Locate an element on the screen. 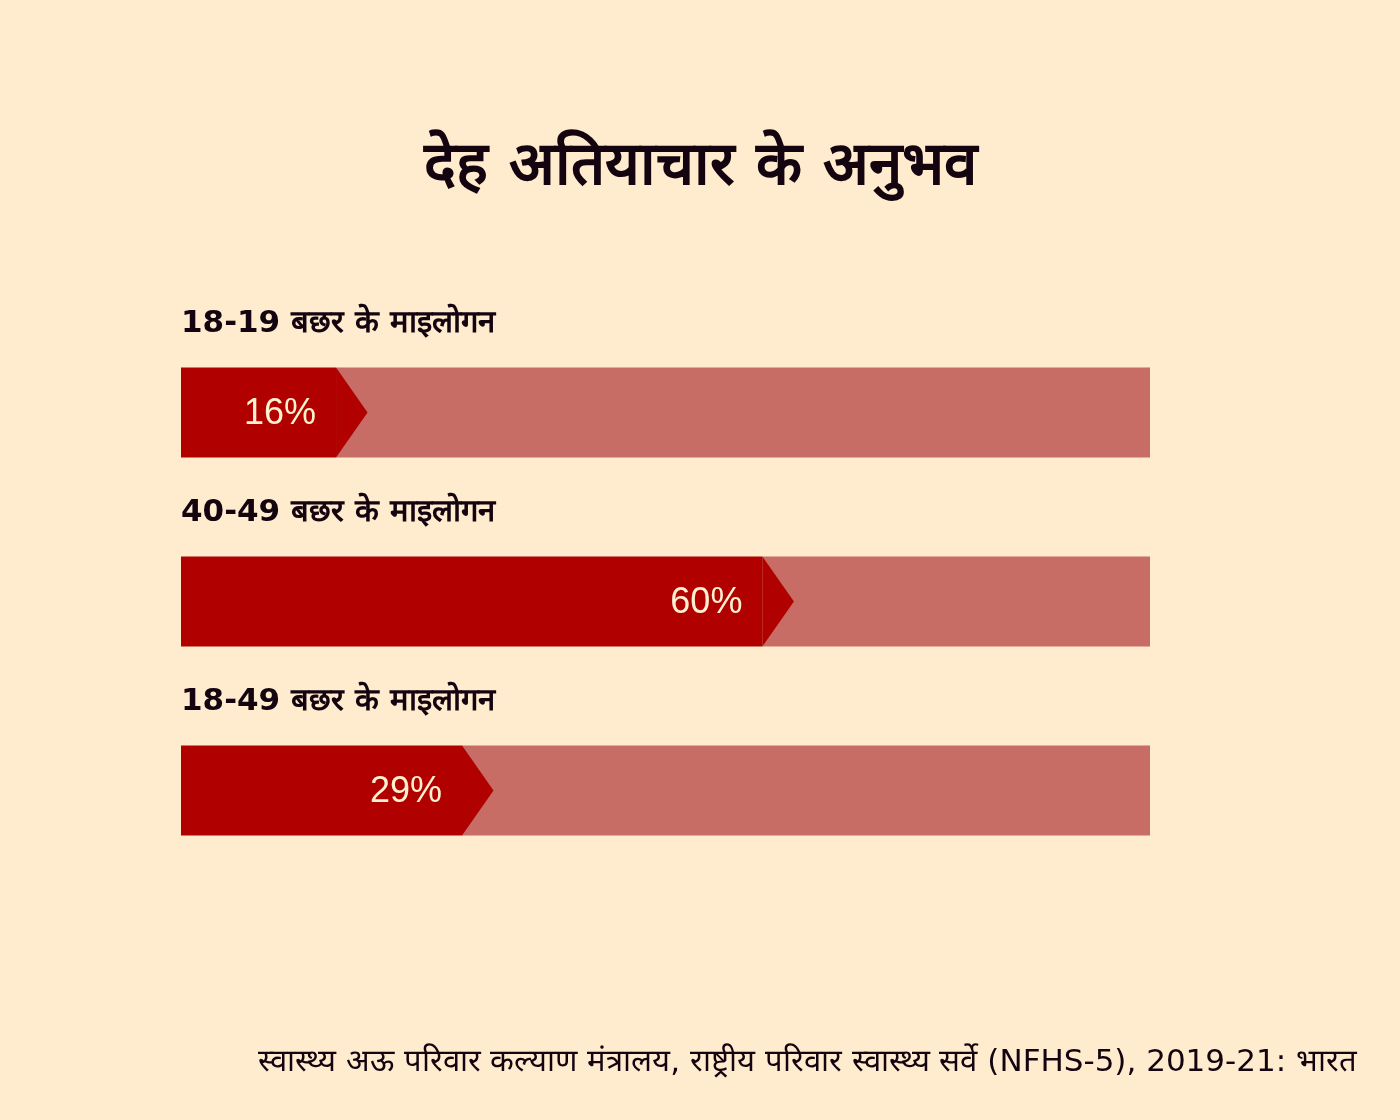 This screenshot has width=1400, height=1120. text: स्वास्थ्य अऊ परिवार कल्याण मंत्रालय, राष्ट्रीय परिवार स्वास्थ्य सर्वे (NFHS-5), 2019-21: भारत is located at coordinates (807, 1060).